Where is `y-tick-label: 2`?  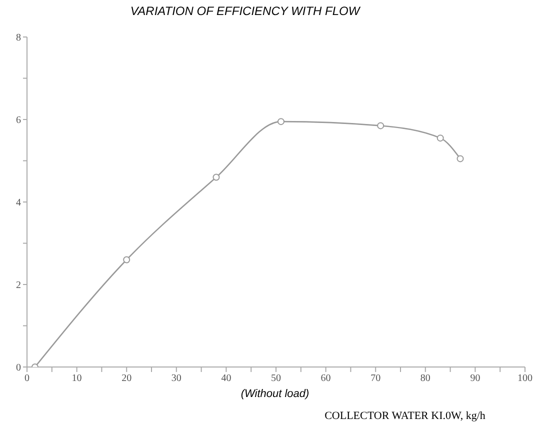
y-tick-label: 2 is located at coordinates (18, 286).